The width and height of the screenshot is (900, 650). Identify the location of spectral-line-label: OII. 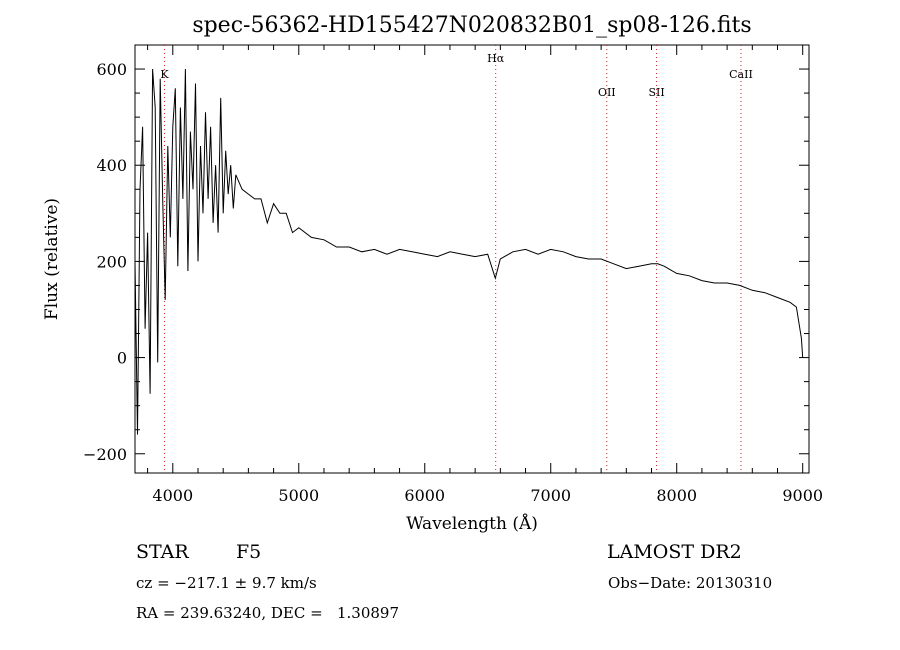
(607, 92).